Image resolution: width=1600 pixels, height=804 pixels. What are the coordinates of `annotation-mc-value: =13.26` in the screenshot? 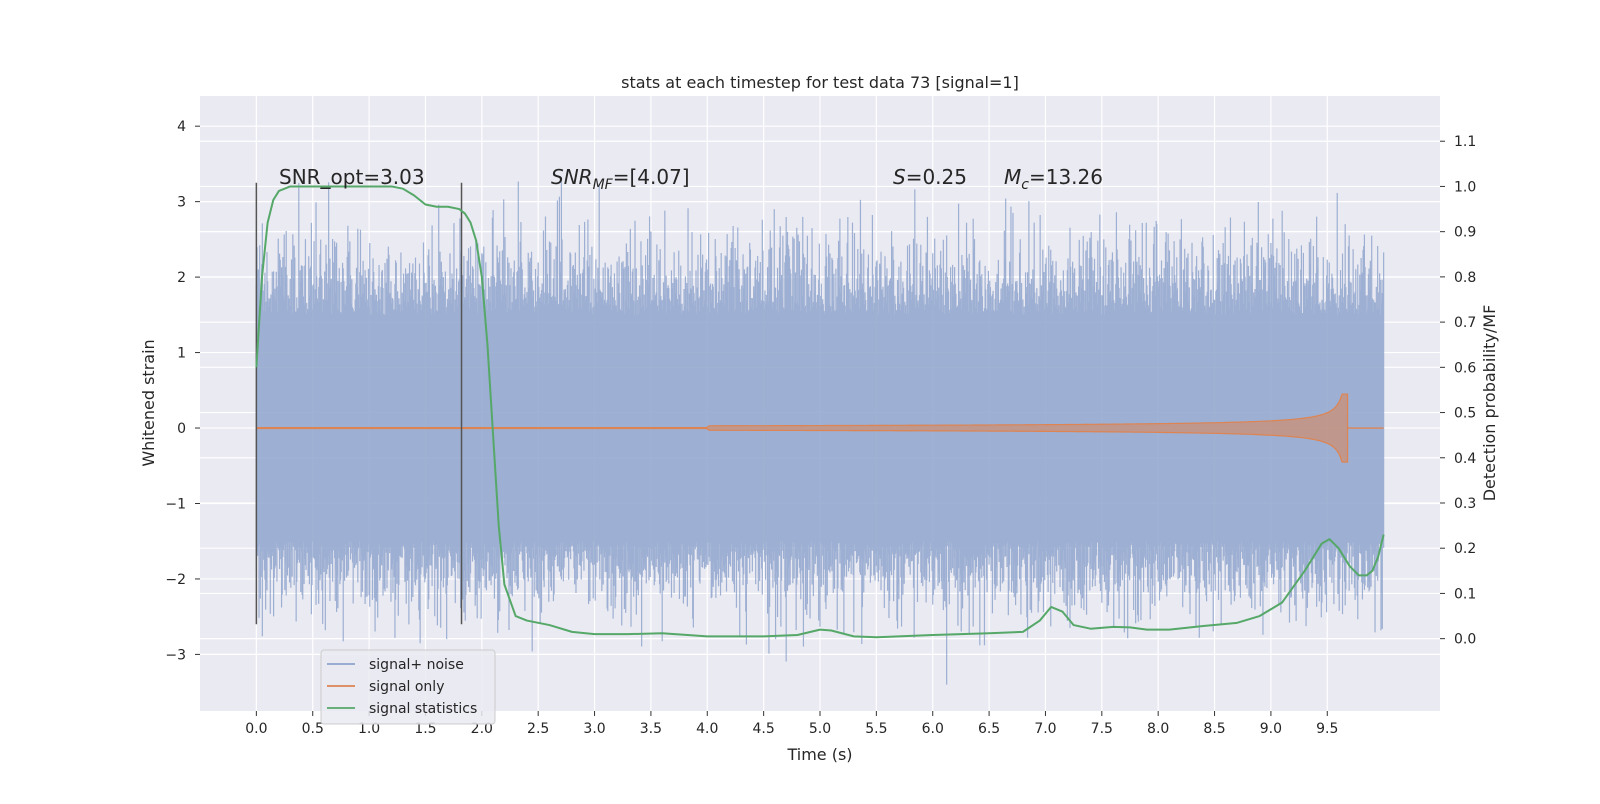 It's located at (1066, 177).